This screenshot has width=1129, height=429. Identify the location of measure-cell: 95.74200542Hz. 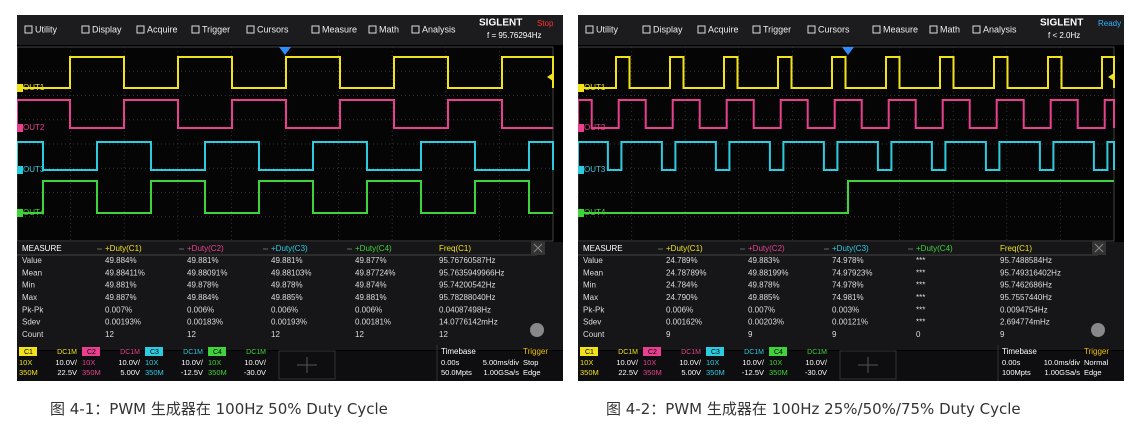
(467, 285).